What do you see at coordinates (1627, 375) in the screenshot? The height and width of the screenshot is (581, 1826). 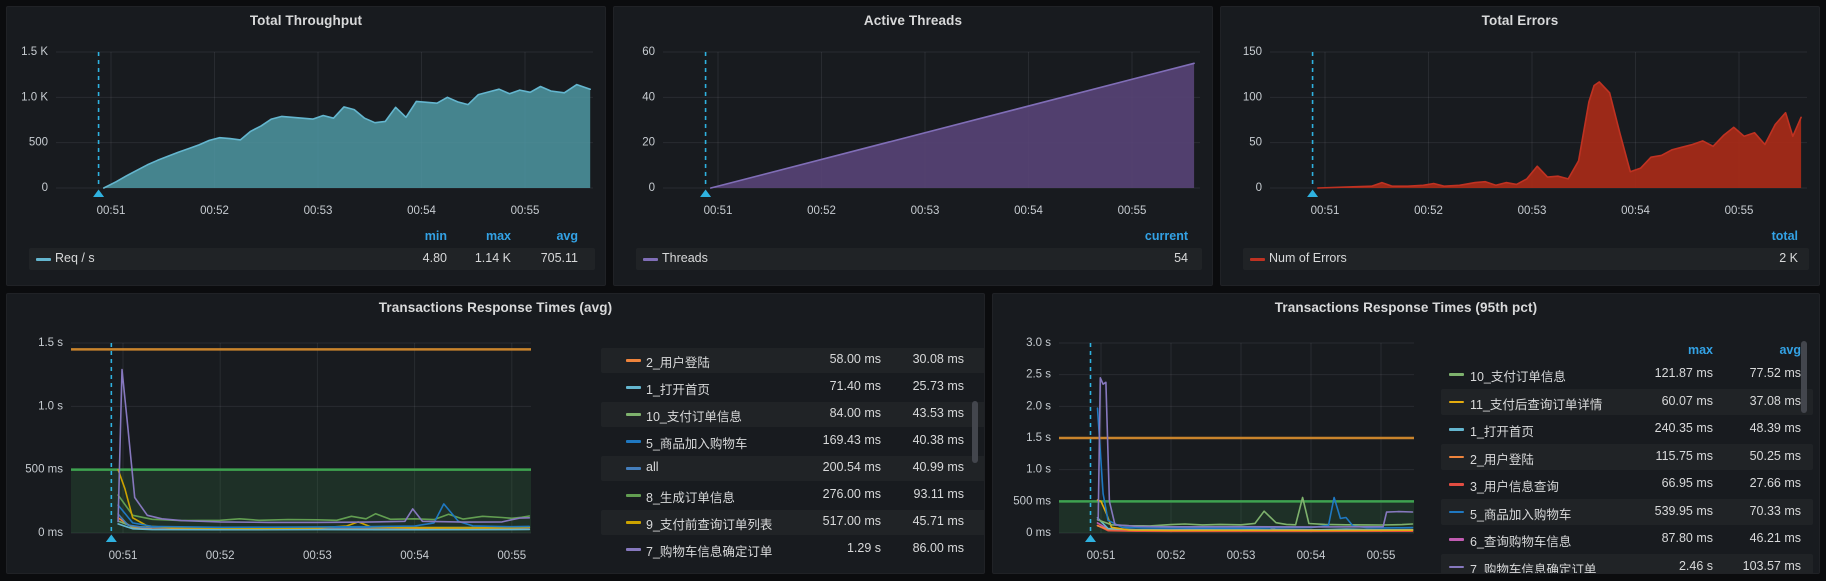 I see `legend-row: 10_支付订单信息 121.87 ms 77.52 ms` at bounding box center [1627, 375].